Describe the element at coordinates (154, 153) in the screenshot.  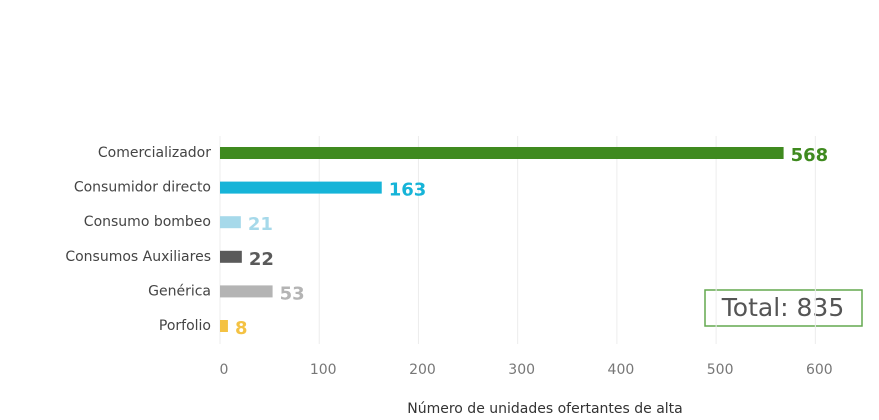
I see `y-tick-label: Comercializador` at that location.